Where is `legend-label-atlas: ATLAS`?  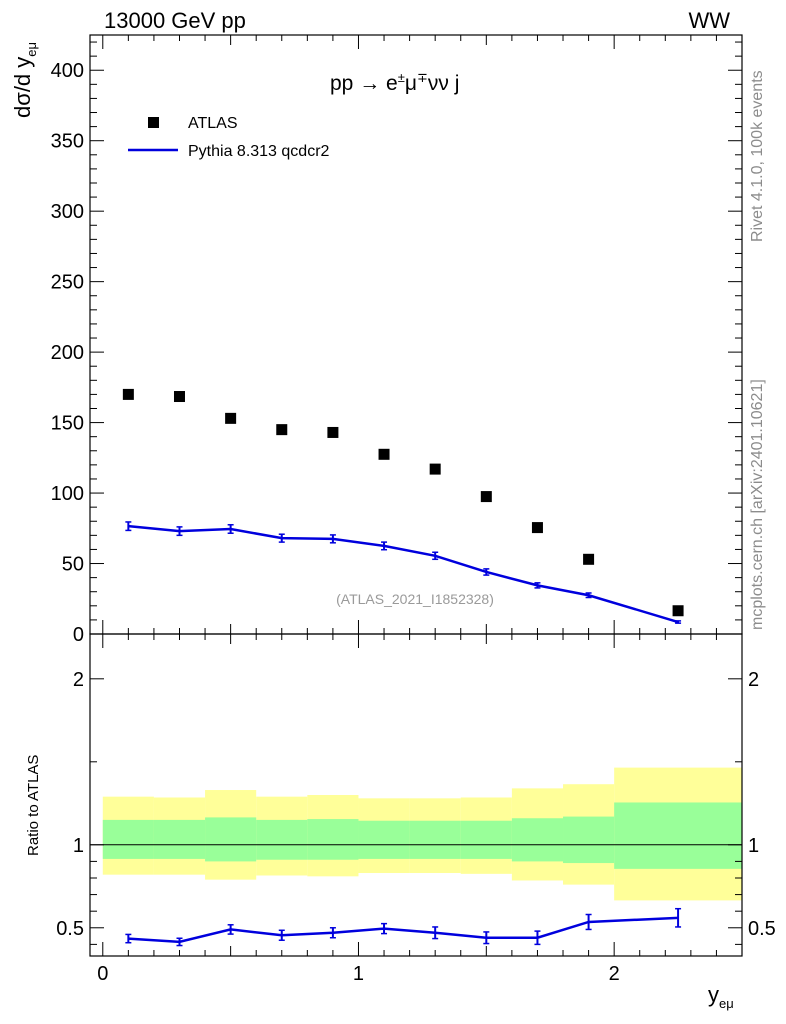 legend-label-atlas: ATLAS is located at coordinates (213, 123).